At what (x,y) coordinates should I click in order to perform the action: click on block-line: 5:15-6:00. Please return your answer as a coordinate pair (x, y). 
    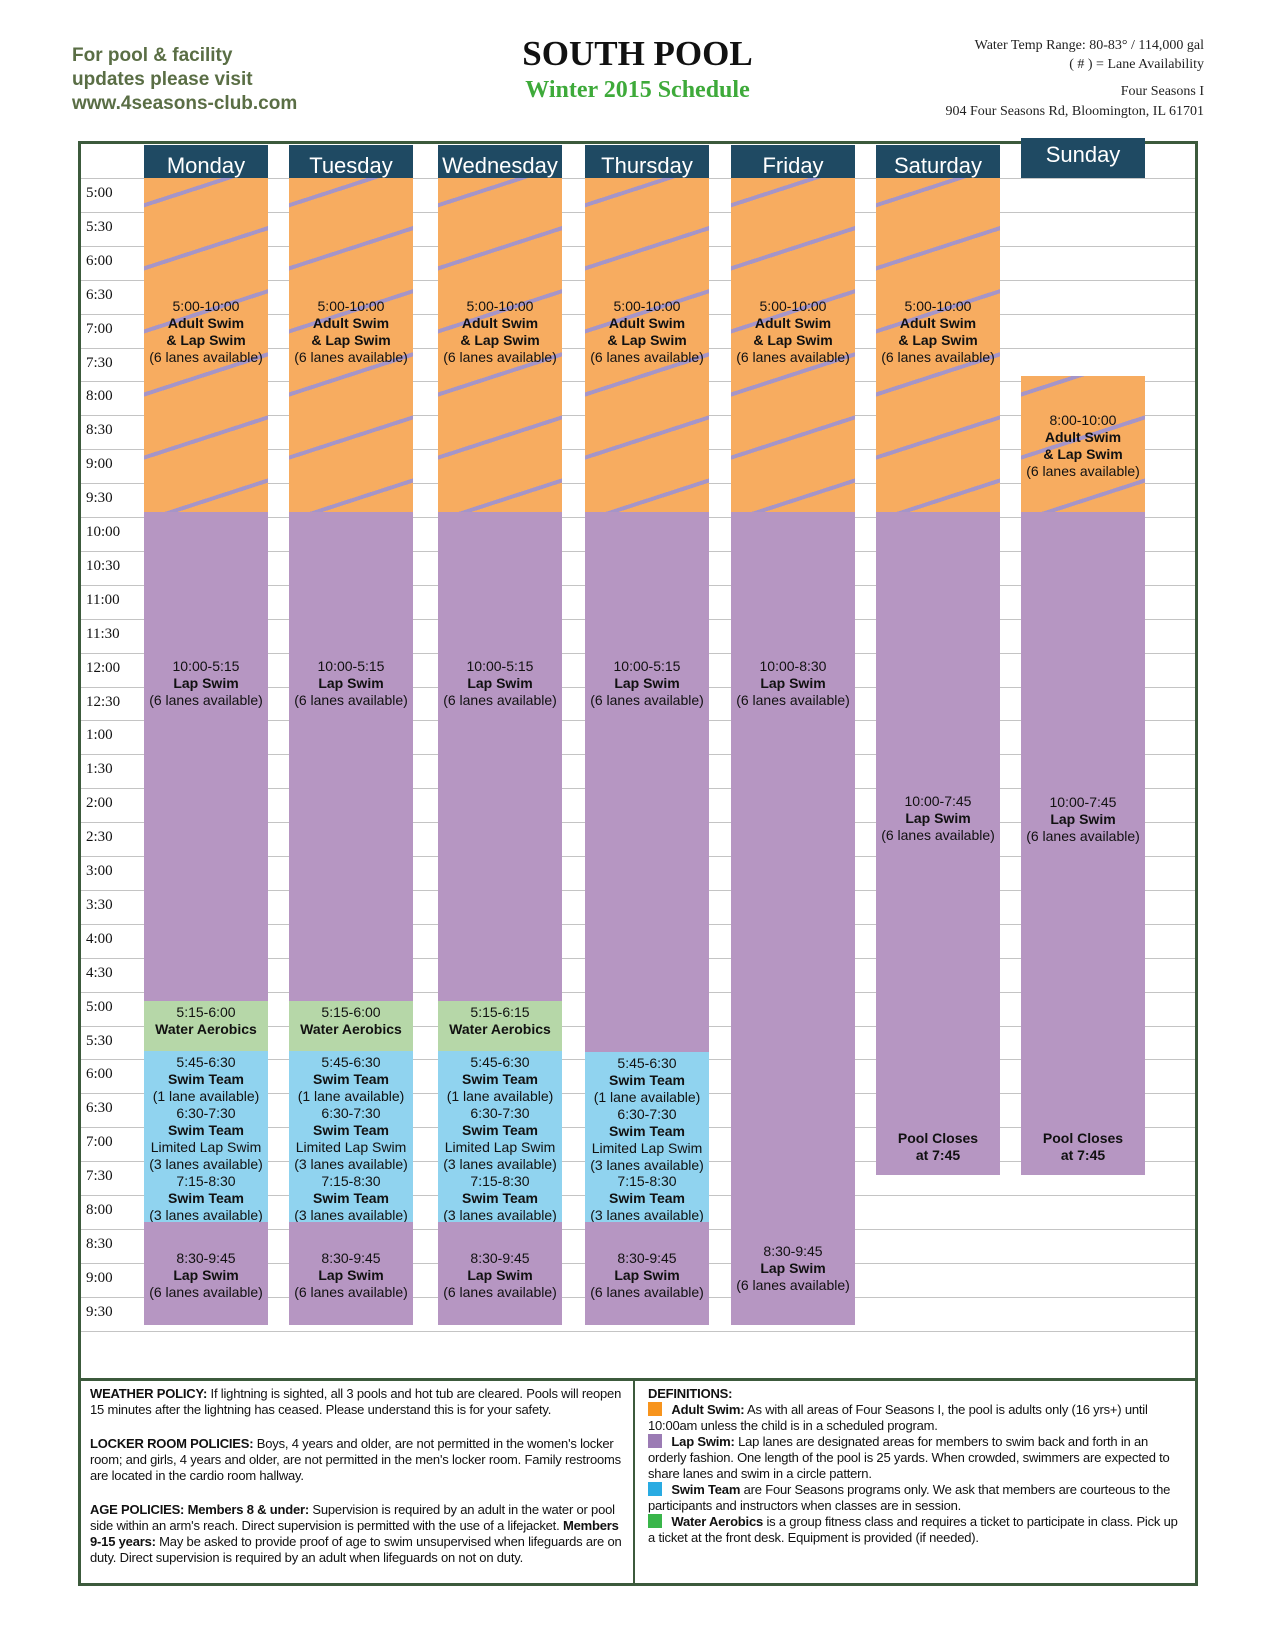
    Looking at the image, I should click on (351, 1012).